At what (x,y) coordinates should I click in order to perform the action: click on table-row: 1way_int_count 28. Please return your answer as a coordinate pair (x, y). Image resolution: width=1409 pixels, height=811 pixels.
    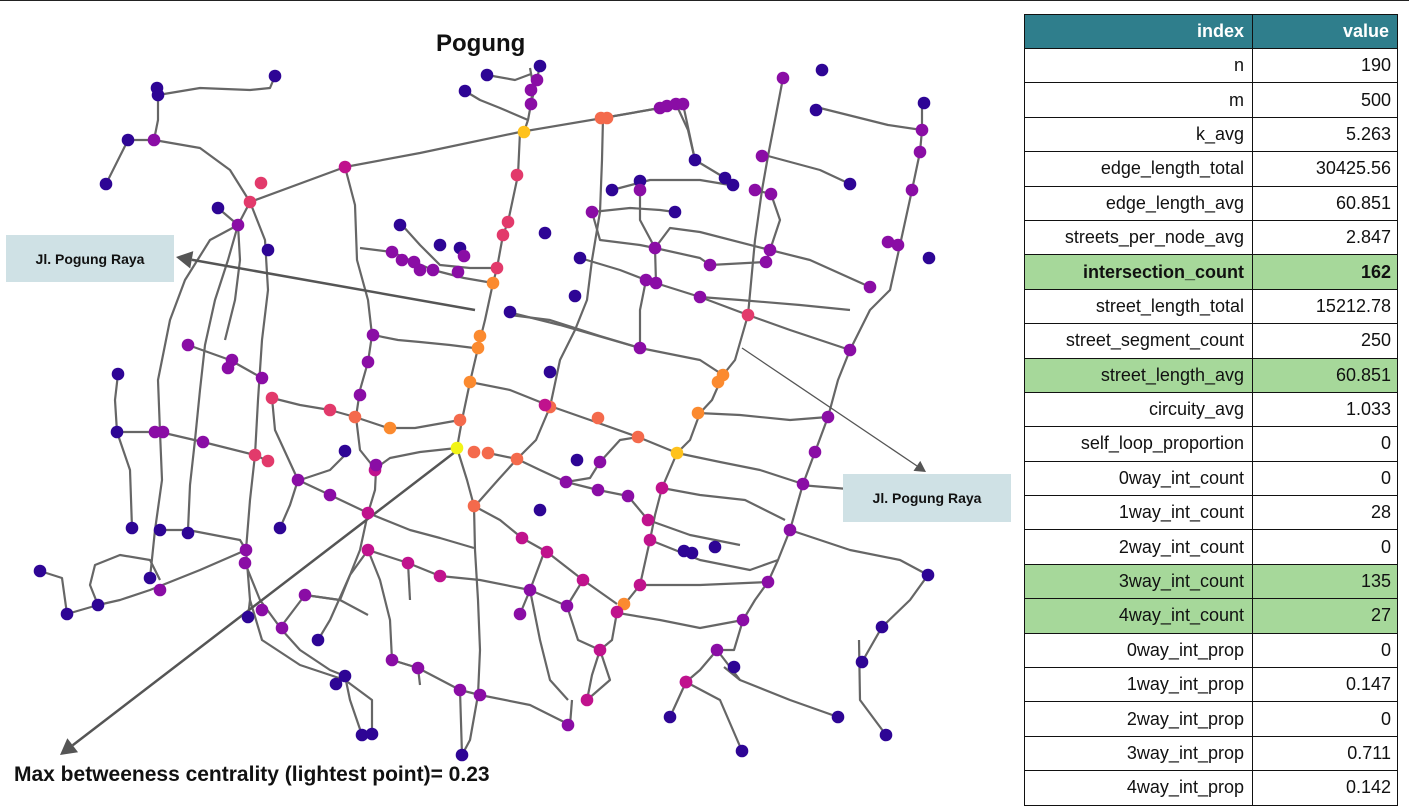
    Looking at the image, I should click on (1211, 513).